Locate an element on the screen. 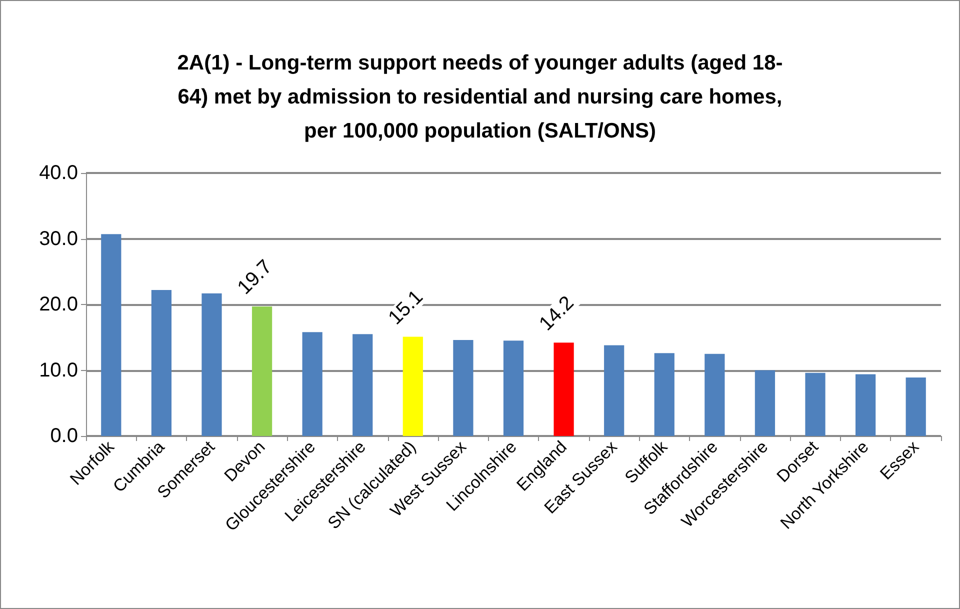 The width and height of the screenshot is (960, 609). y-tick-label: 40.0 is located at coordinates (58, 173).